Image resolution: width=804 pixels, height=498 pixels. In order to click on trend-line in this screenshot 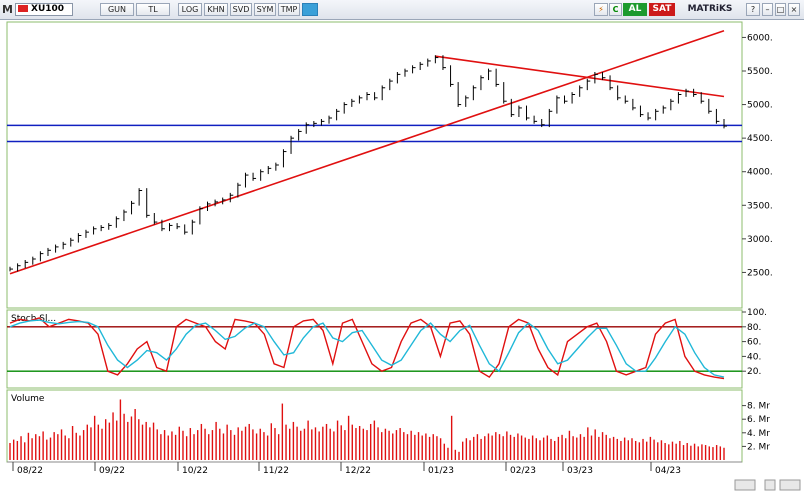, I will do `click(580, 76)`.